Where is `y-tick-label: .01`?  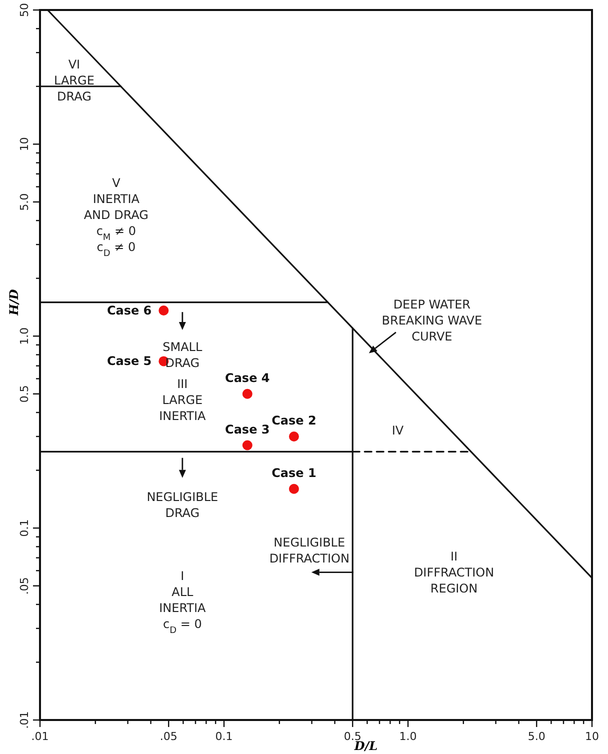
y-tick-label: .01 is located at coordinates (24, 720).